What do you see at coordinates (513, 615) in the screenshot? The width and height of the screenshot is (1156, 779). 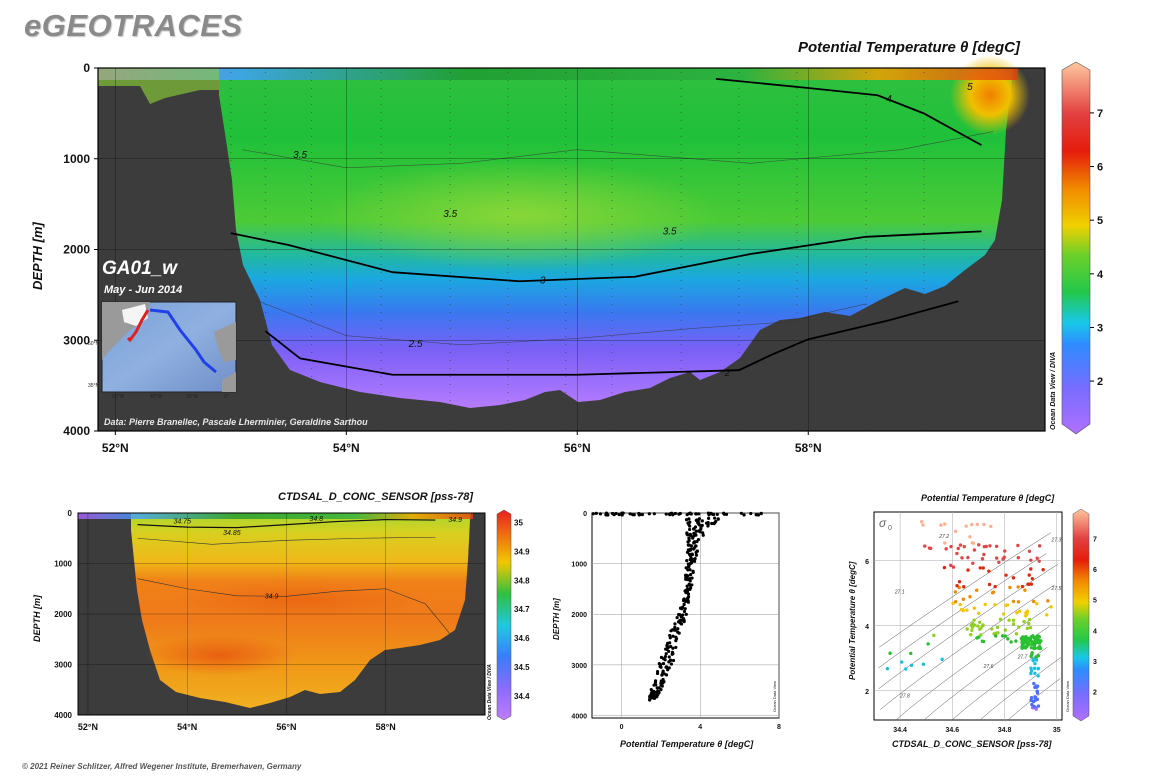 I see `salinity-colorbar: 34.4 34.5 34.6 34.7 34.8 34.9 35` at bounding box center [513, 615].